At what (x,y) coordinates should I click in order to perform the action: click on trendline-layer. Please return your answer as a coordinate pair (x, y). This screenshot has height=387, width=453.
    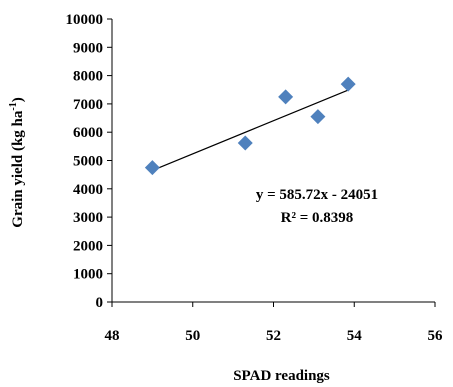
    Looking at the image, I should click on (250, 130).